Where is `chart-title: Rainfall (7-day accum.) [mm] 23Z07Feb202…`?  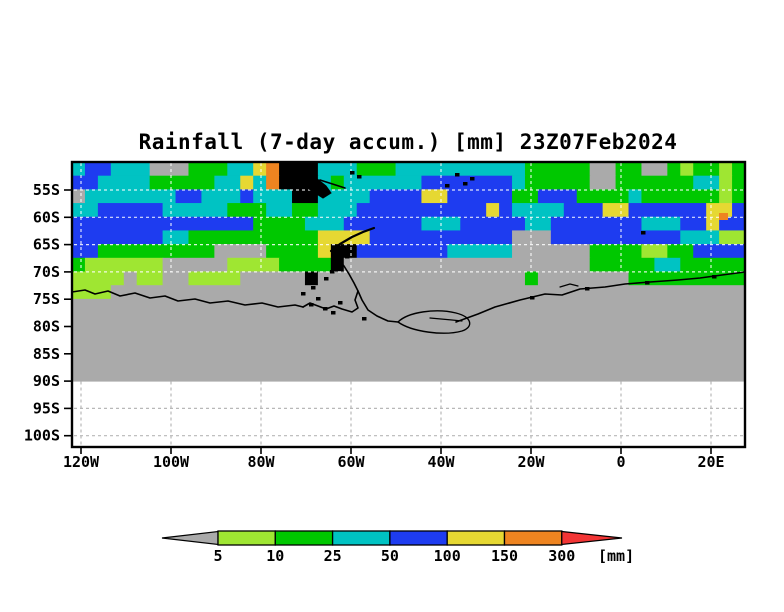
chart-title: Rainfall (7-day accum.) [mm] 23Z07Feb202… is located at coordinates (408, 142).